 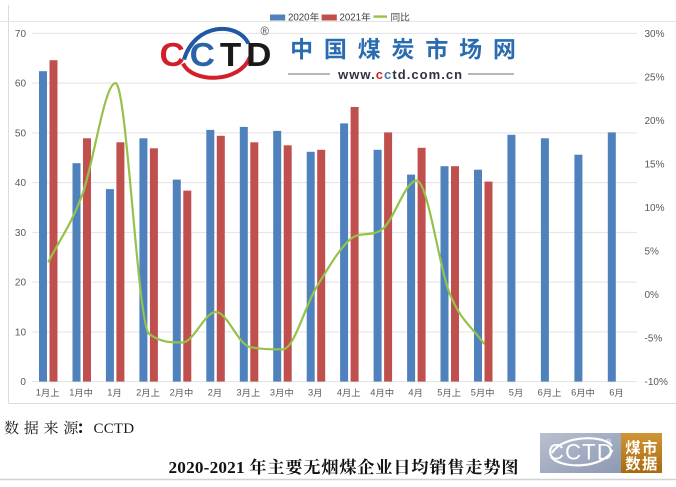 What do you see at coordinates (652, 252) in the screenshot?
I see `svg-text: 5%` at bounding box center [652, 252].